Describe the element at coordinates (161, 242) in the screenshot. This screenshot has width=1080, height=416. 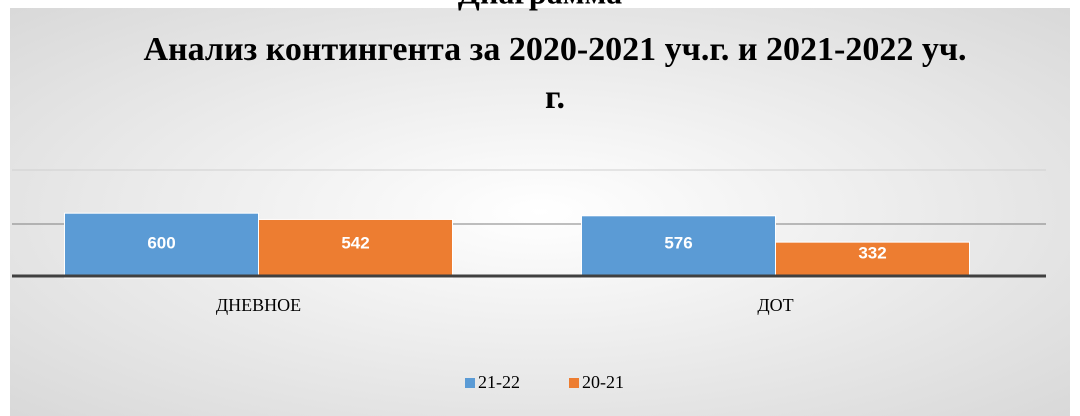
I see `value-label: 600` at that location.